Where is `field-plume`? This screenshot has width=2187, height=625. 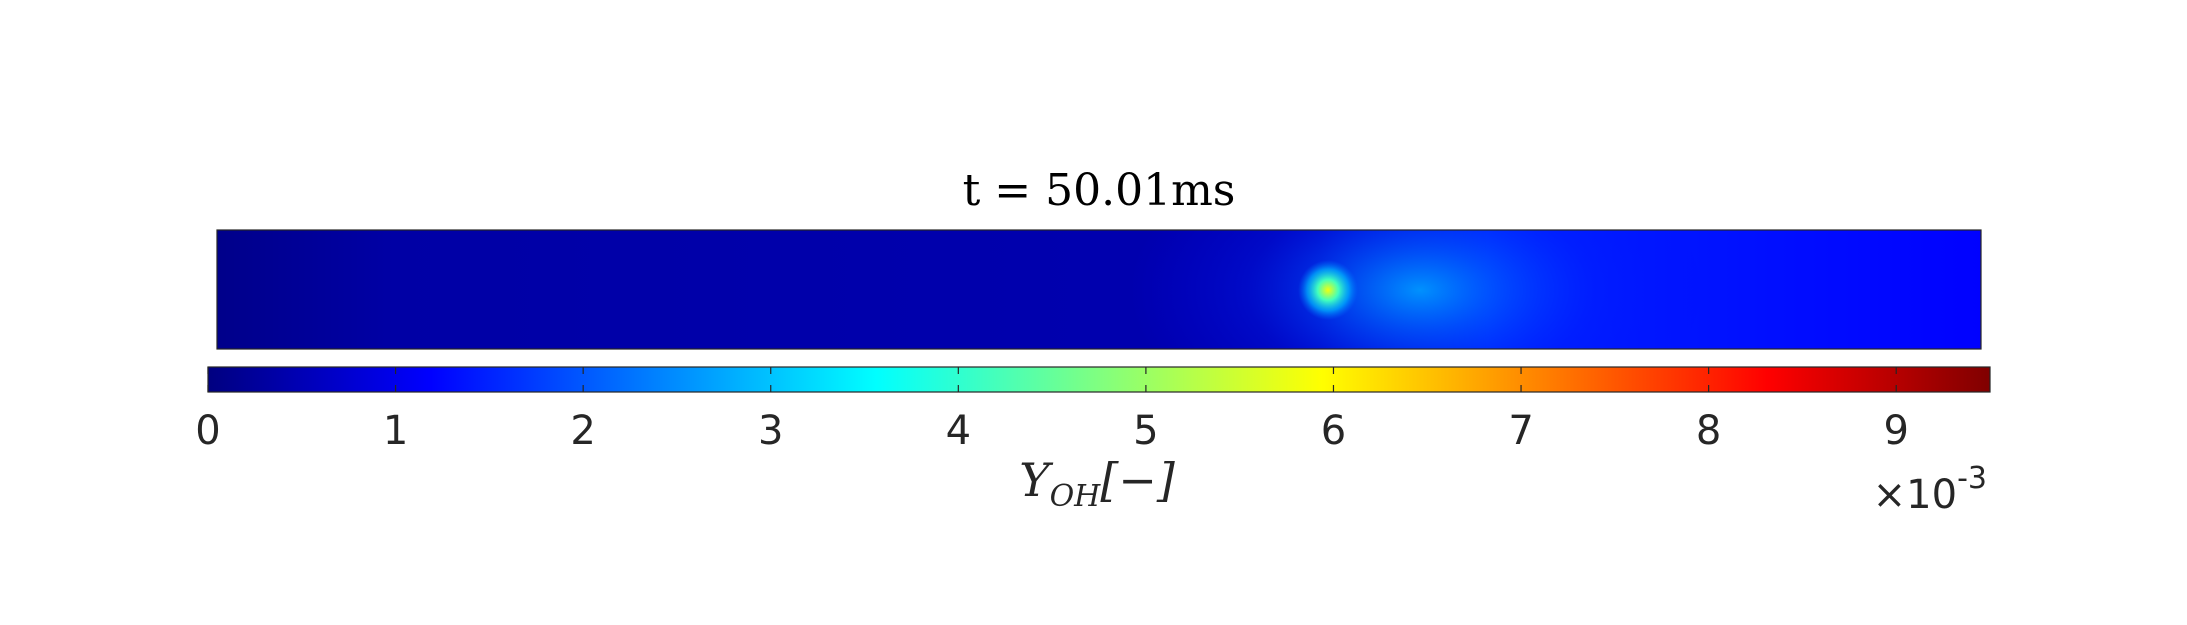 field-plume is located at coordinates (1420, 289).